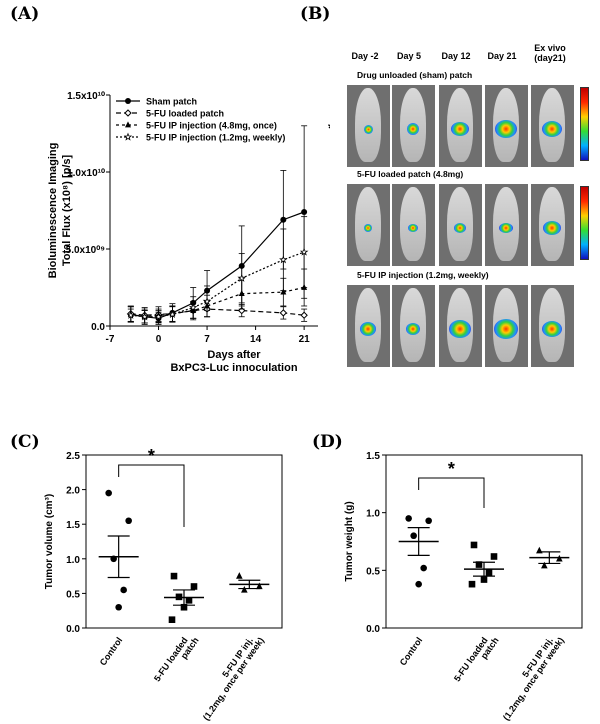  What do you see at coordinates (423, 275) in the screenshot?
I see `row-title: 5-FU IP injection (1.2mg, weekly)` at bounding box center [423, 275].